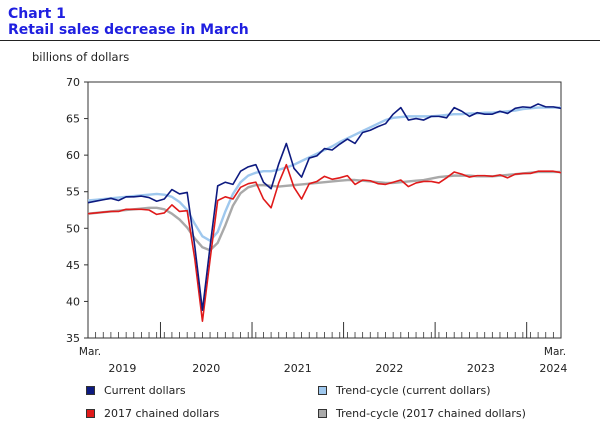 The width and height of the screenshot is (600, 429). What do you see at coordinates (80, 57) in the screenshot?
I see `y-axis-label: billions of dollars` at bounding box center [80, 57].